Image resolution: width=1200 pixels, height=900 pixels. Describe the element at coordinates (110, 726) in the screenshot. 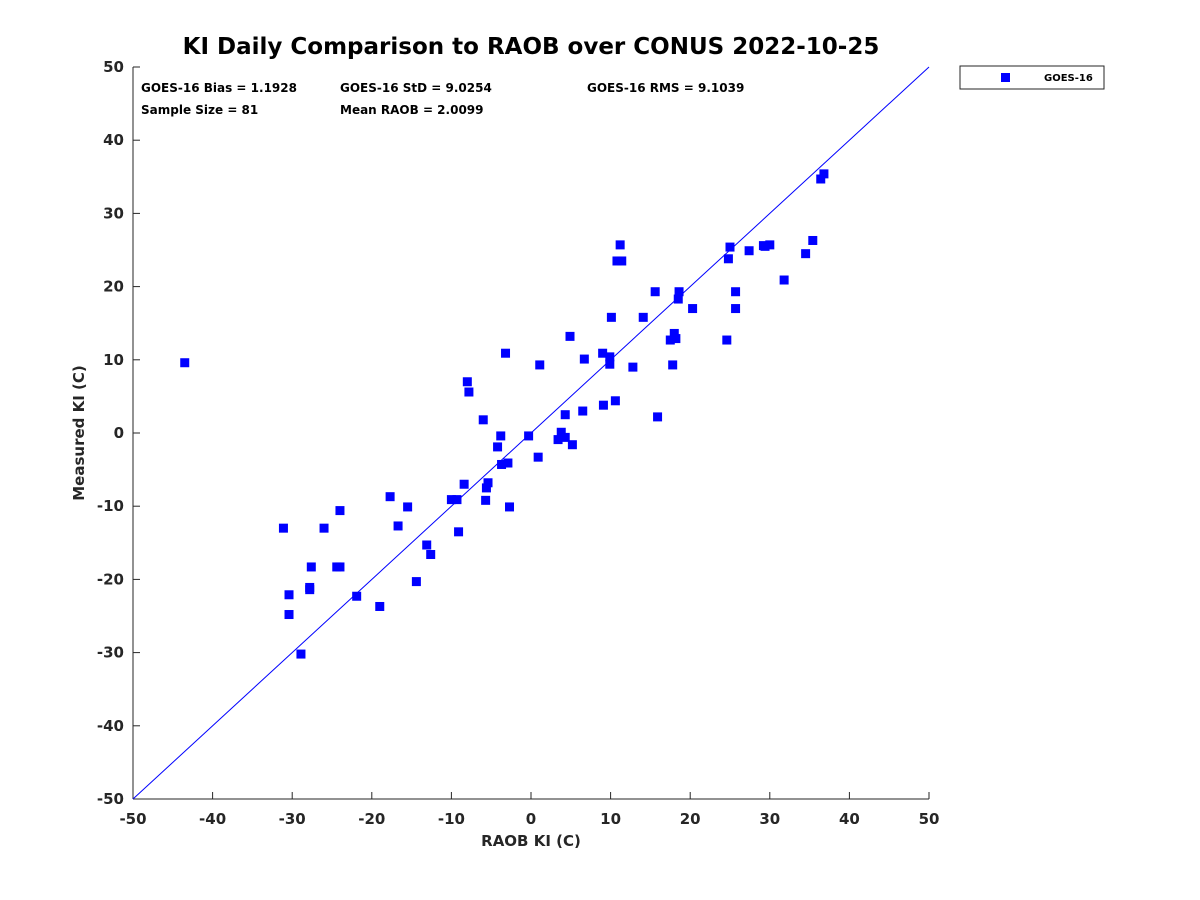

I see `y-tick-label: -40` at that location.